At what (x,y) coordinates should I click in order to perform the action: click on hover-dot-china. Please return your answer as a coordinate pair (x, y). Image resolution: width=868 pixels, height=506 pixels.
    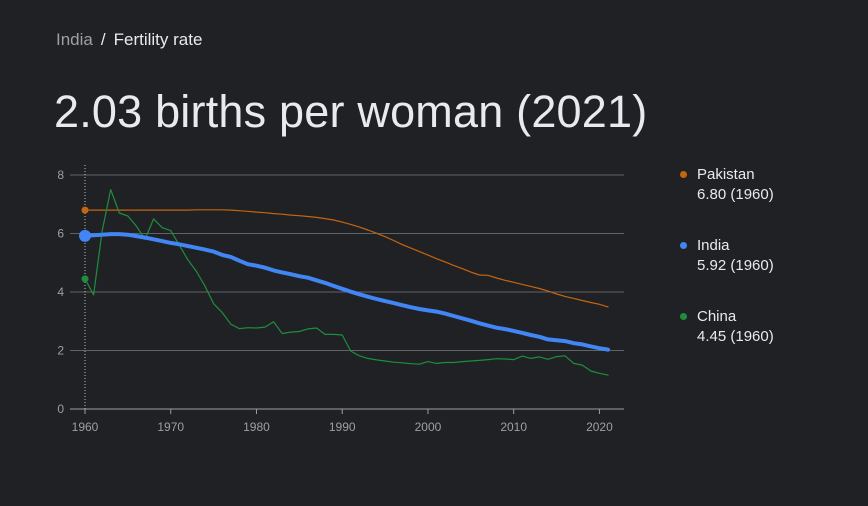
    Looking at the image, I should click on (85, 279).